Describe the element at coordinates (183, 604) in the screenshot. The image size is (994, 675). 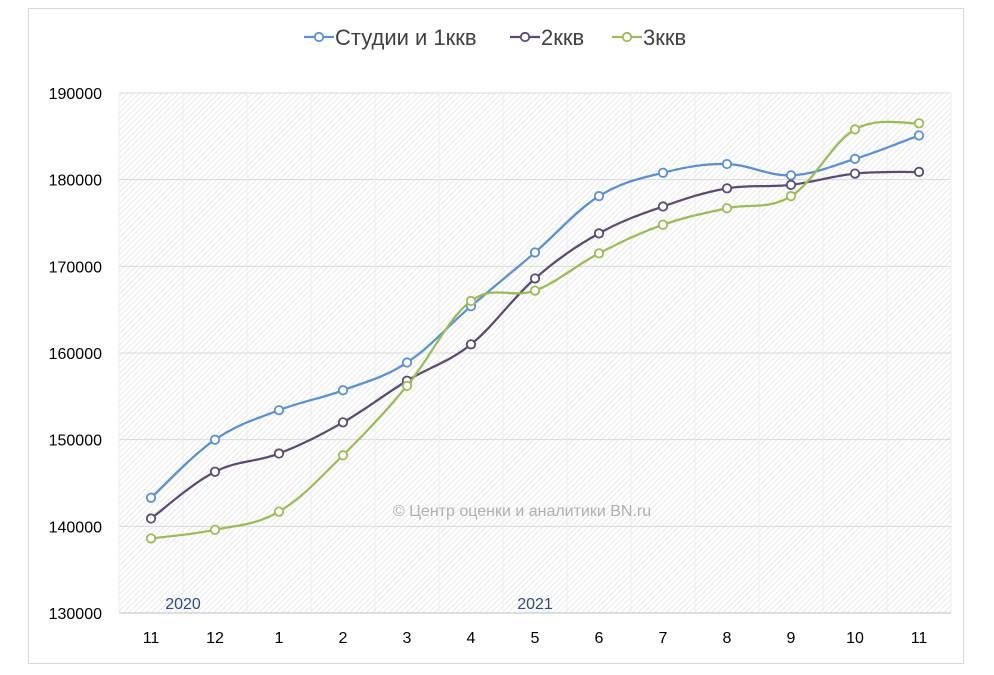
I see `year-label: 2020` at that location.